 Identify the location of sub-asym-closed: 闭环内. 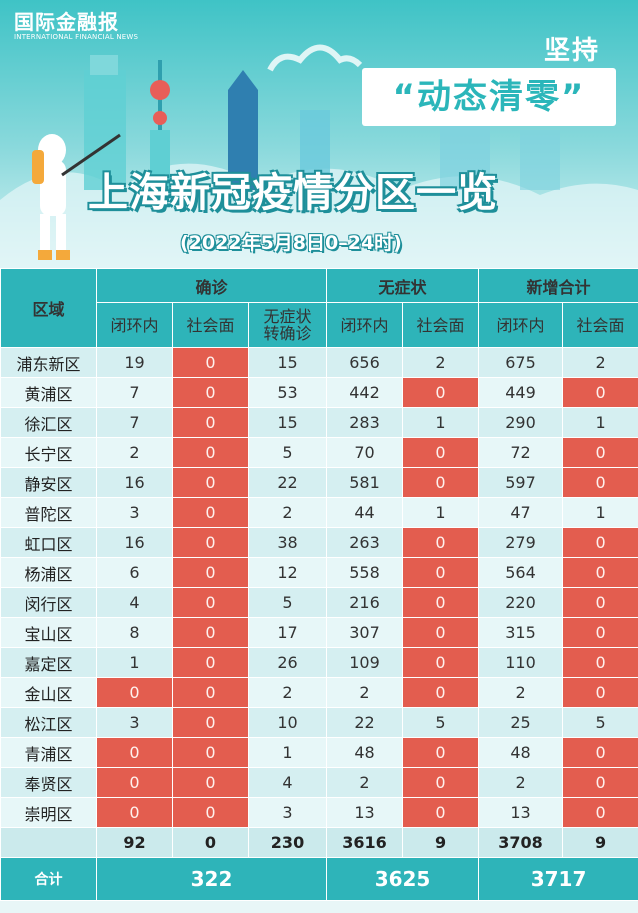
(365, 325).